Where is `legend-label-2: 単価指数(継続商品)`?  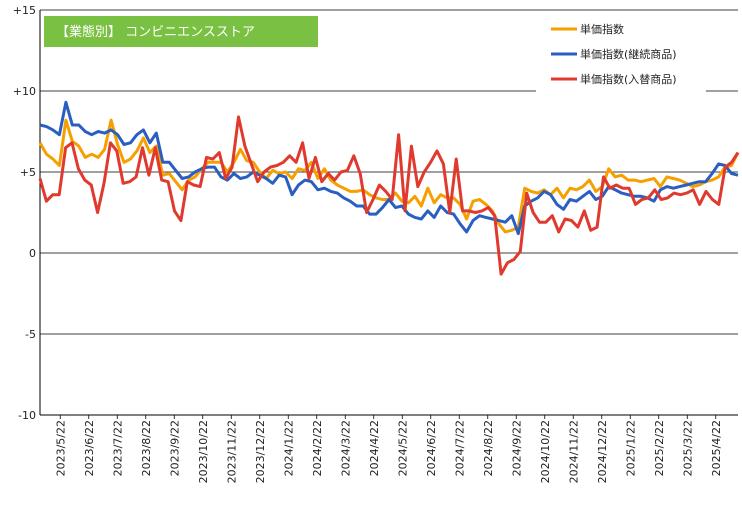
legend-label-2: 単価指数(継続商品) is located at coordinates (628, 54).